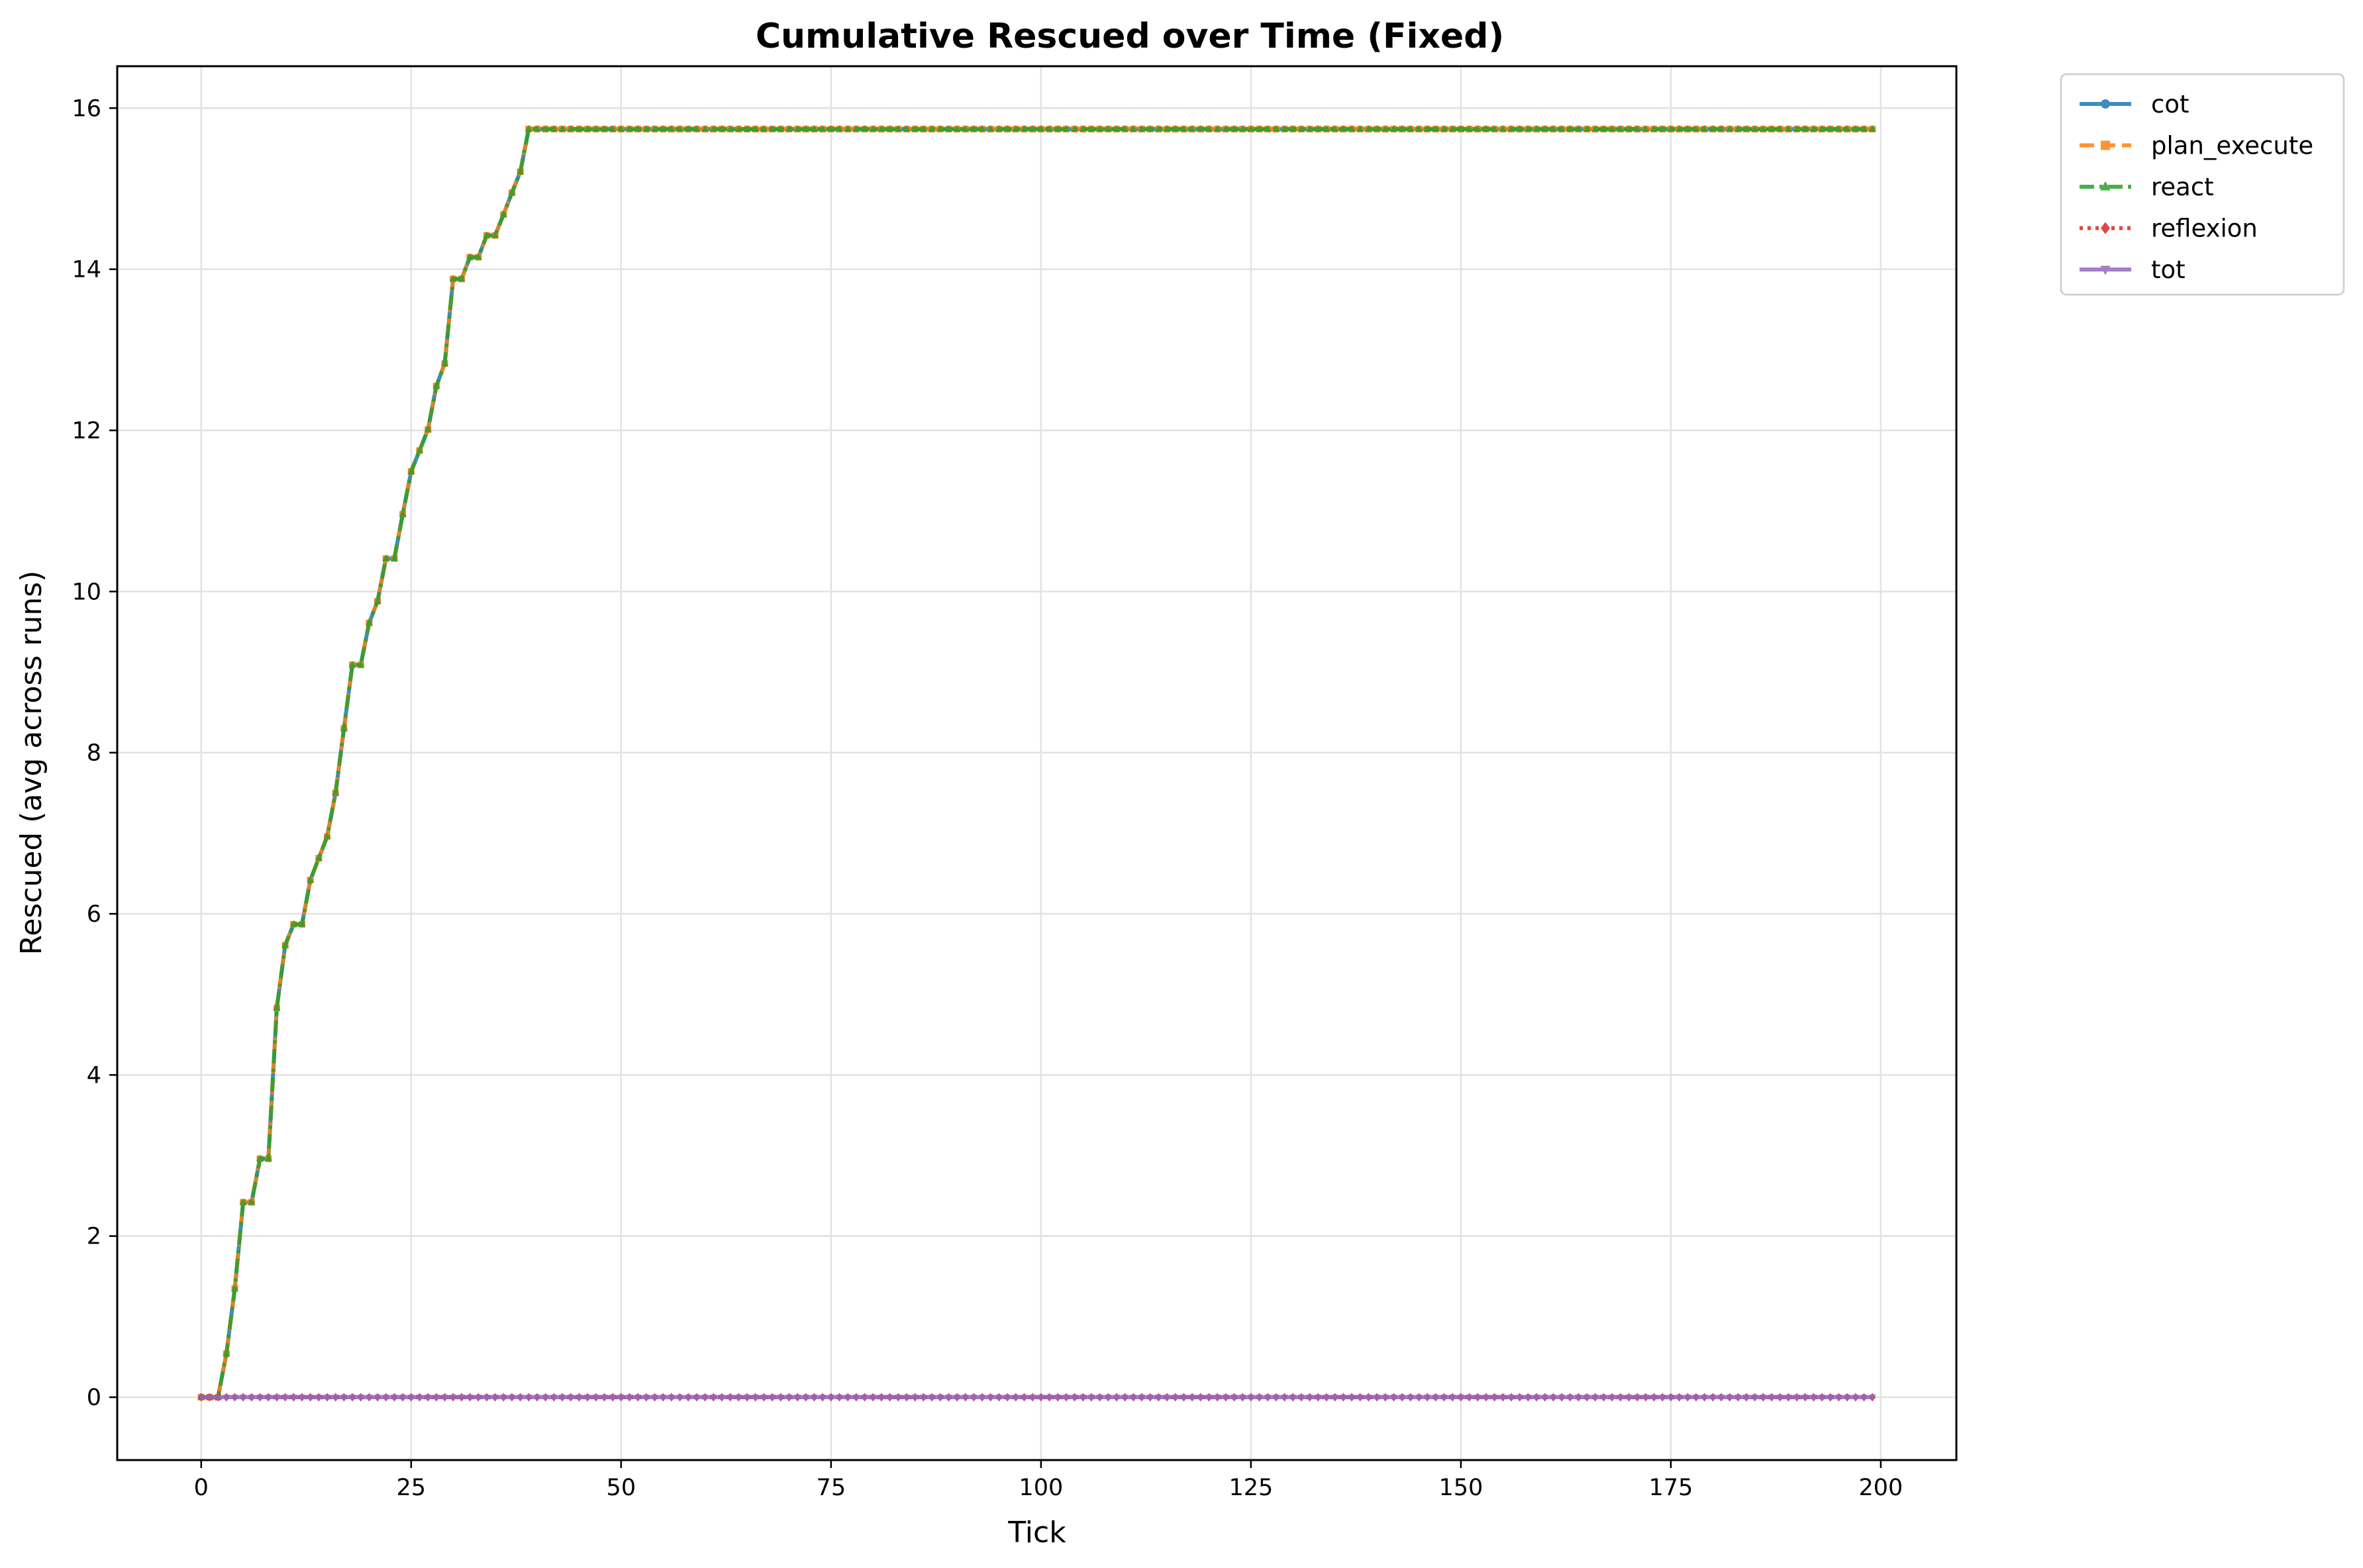 The image size is (2363, 1568). What do you see at coordinates (86, 431) in the screenshot?
I see `y-tick-label: 12` at bounding box center [86, 431].